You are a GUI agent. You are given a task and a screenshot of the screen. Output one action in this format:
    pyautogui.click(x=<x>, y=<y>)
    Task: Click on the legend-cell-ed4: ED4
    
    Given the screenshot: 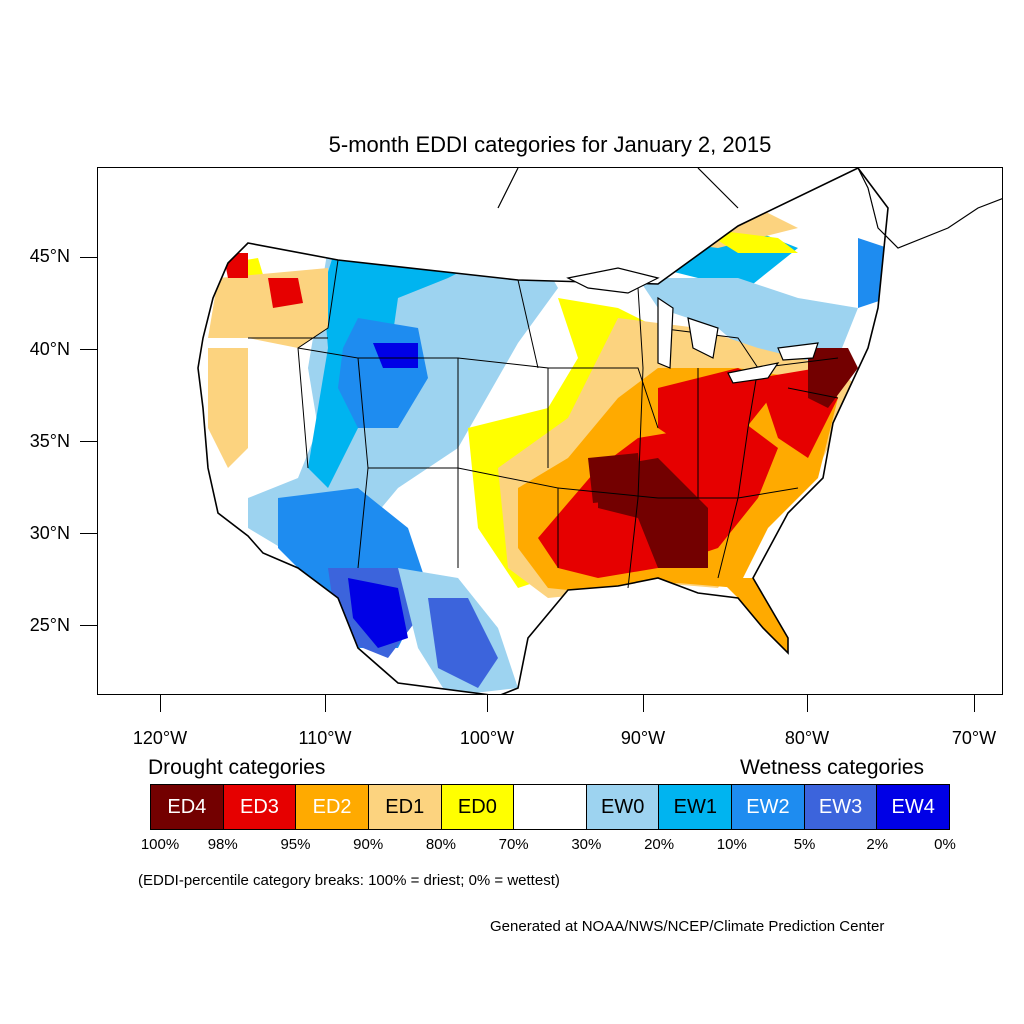 What is the action you would take?
    pyautogui.click(x=187, y=807)
    